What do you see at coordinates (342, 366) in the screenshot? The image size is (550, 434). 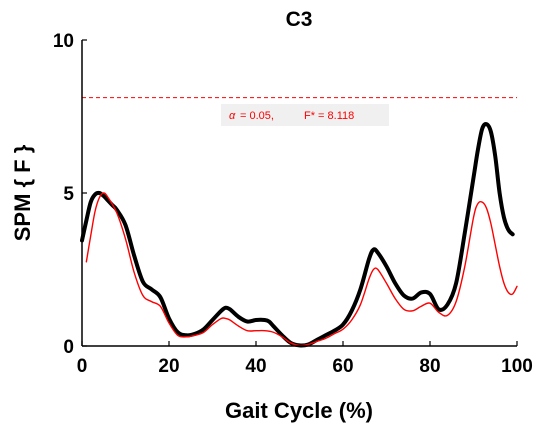 I see `x-tick-label: 60` at bounding box center [342, 366].